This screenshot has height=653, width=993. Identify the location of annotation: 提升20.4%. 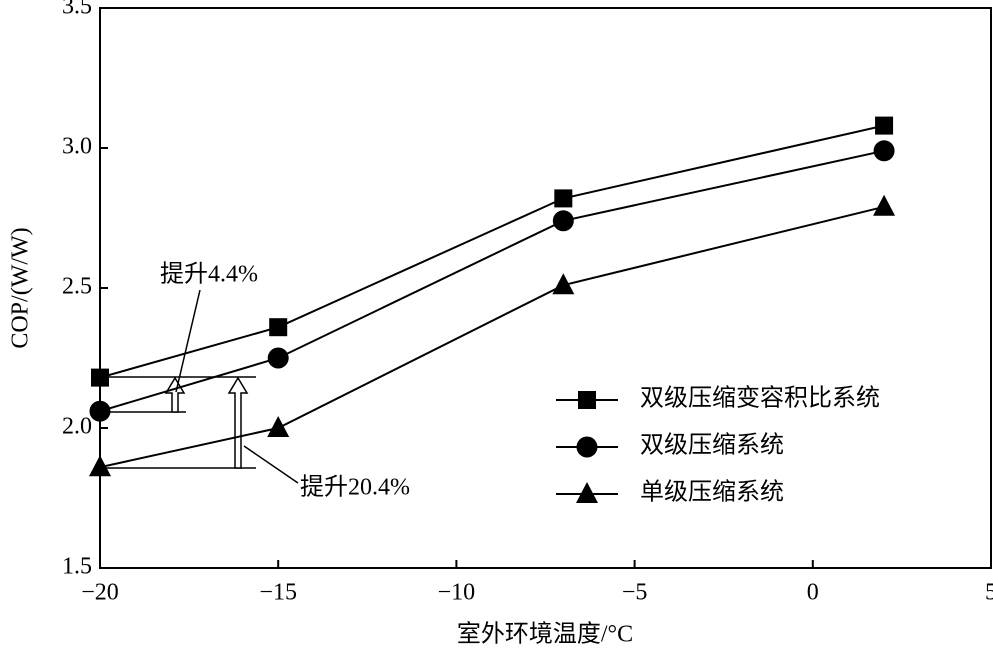
(355, 487).